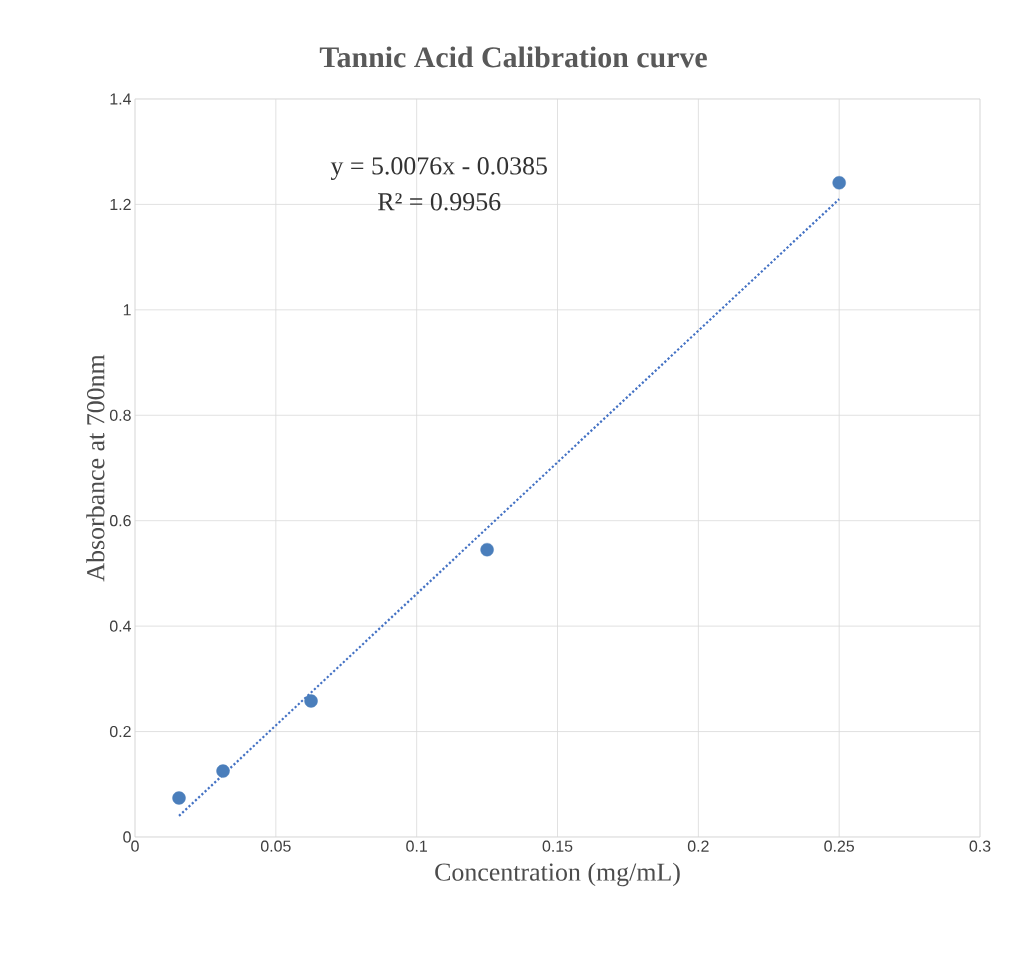 This screenshot has height=960, width=1025. Describe the element at coordinates (120, 626) in the screenshot. I see `y-tick-label: 0.4` at that location.